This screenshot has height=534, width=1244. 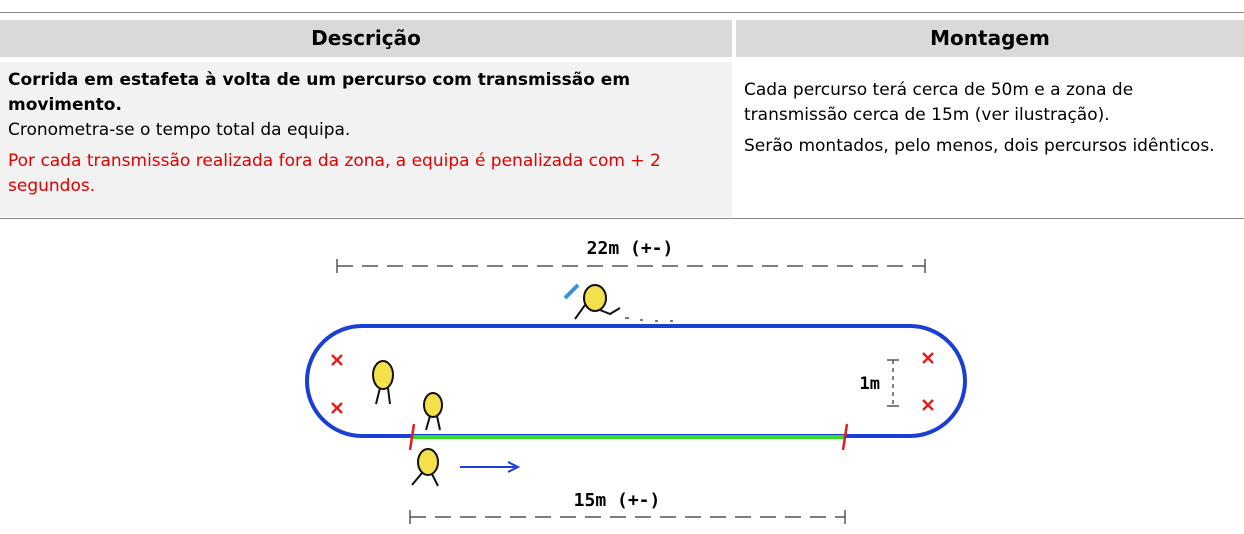 What do you see at coordinates (630, 248) in the screenshot?
I see `top-length-label: 22m (+-)` at bounding box center [630, 248].